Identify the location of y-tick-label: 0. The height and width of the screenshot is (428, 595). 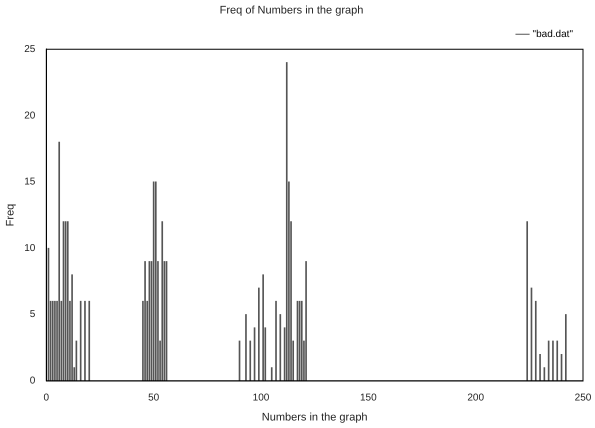
(33, 381).